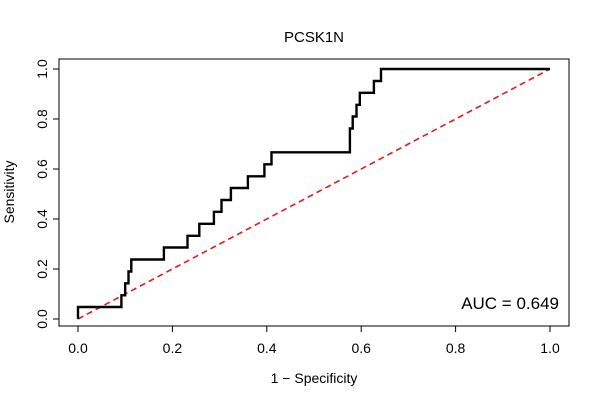 Image resolution: width=600 pixels, height=400 pixels. Describe the element at coordinates (42, 219) in the screenshot. I see `y-tick-label: 0.4` at that location.